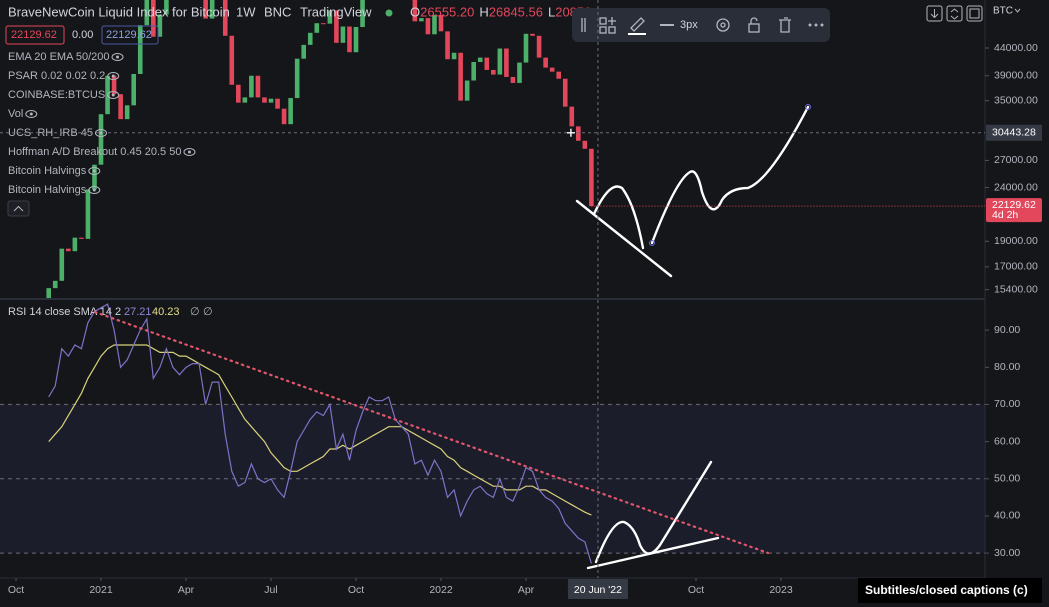  Describe the element at coordinates (1016, 76) in the screenshot. I see `price-tick-label: 39000.00` at that location.